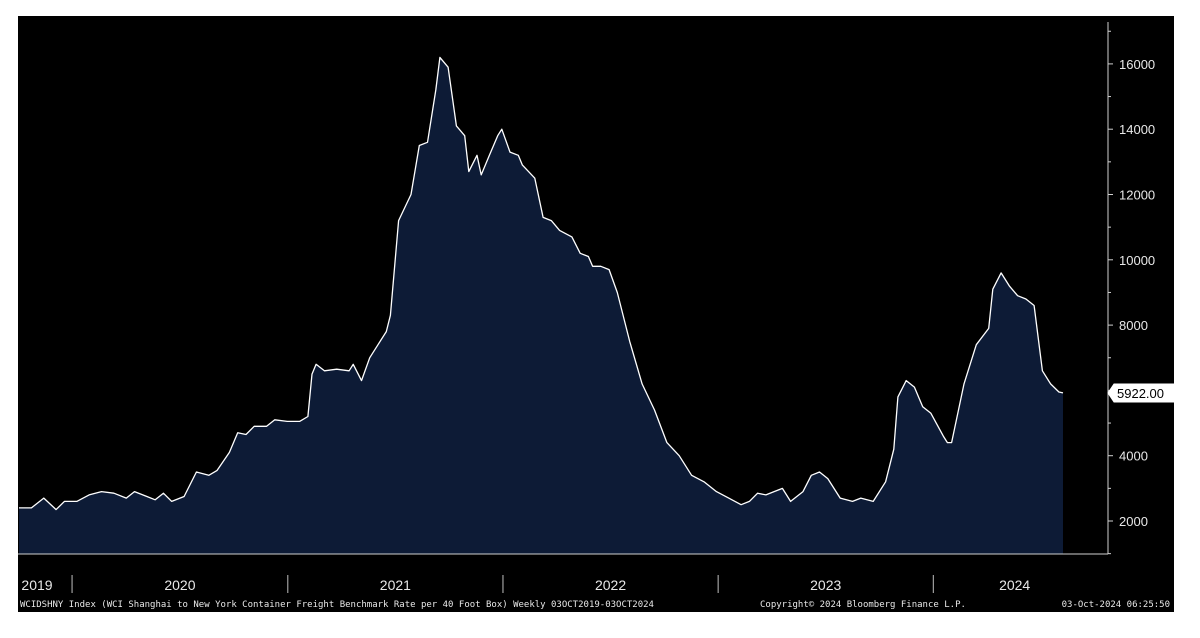 This screenshot has height=638, width=1200. I want to click on last-value-marker: 5922.00, so click(1141, 393).